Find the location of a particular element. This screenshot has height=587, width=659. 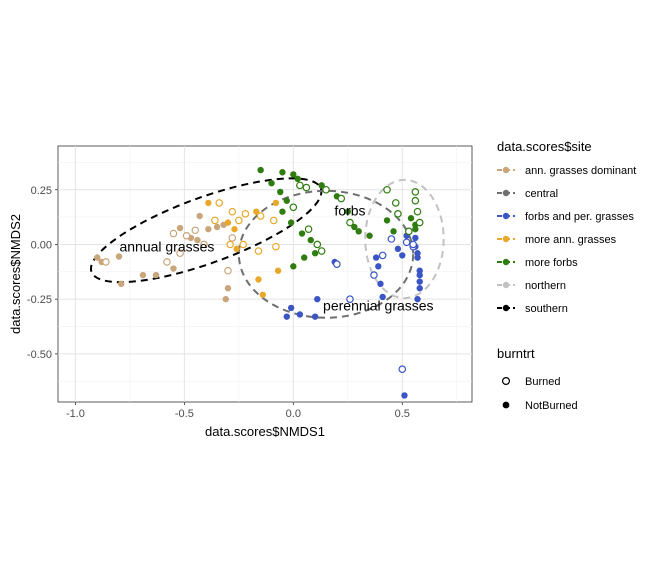

legend-label-burntrt: NotBurned is located at coordinates (551, 406).